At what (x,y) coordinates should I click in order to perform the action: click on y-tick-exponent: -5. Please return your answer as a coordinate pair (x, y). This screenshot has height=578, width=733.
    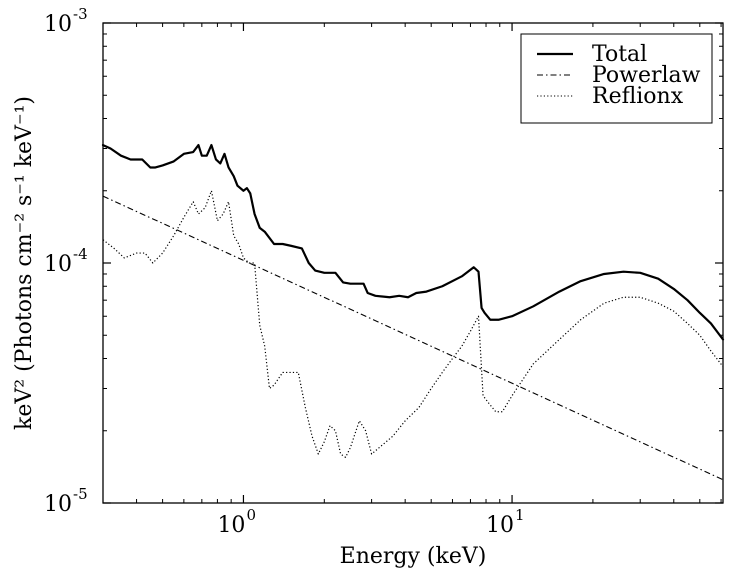
    Looking at the image, I should click on (80, 494).